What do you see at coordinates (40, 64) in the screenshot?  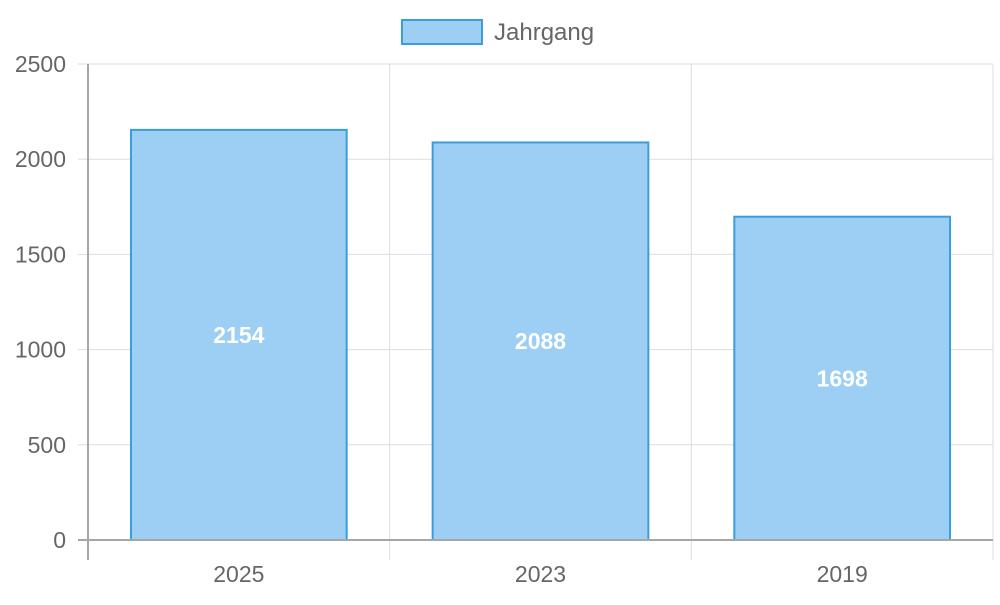 I see `y-tick-label: 2500` at bounding box center [40, 64].